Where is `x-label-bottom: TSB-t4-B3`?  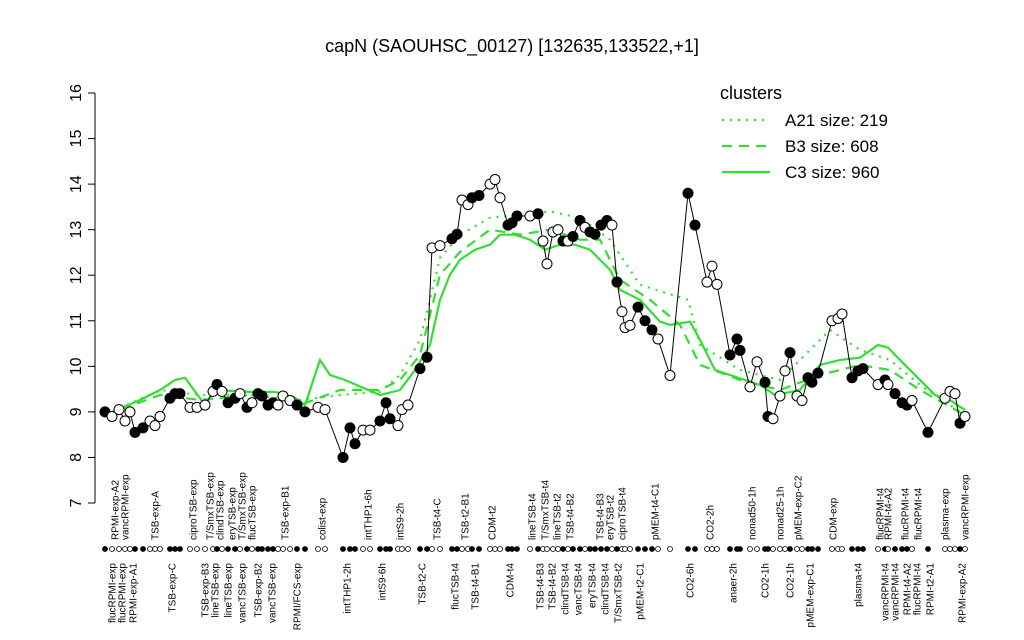 x-label-bottom: TSB-t4-B3 is located at coordinates (541, 586).